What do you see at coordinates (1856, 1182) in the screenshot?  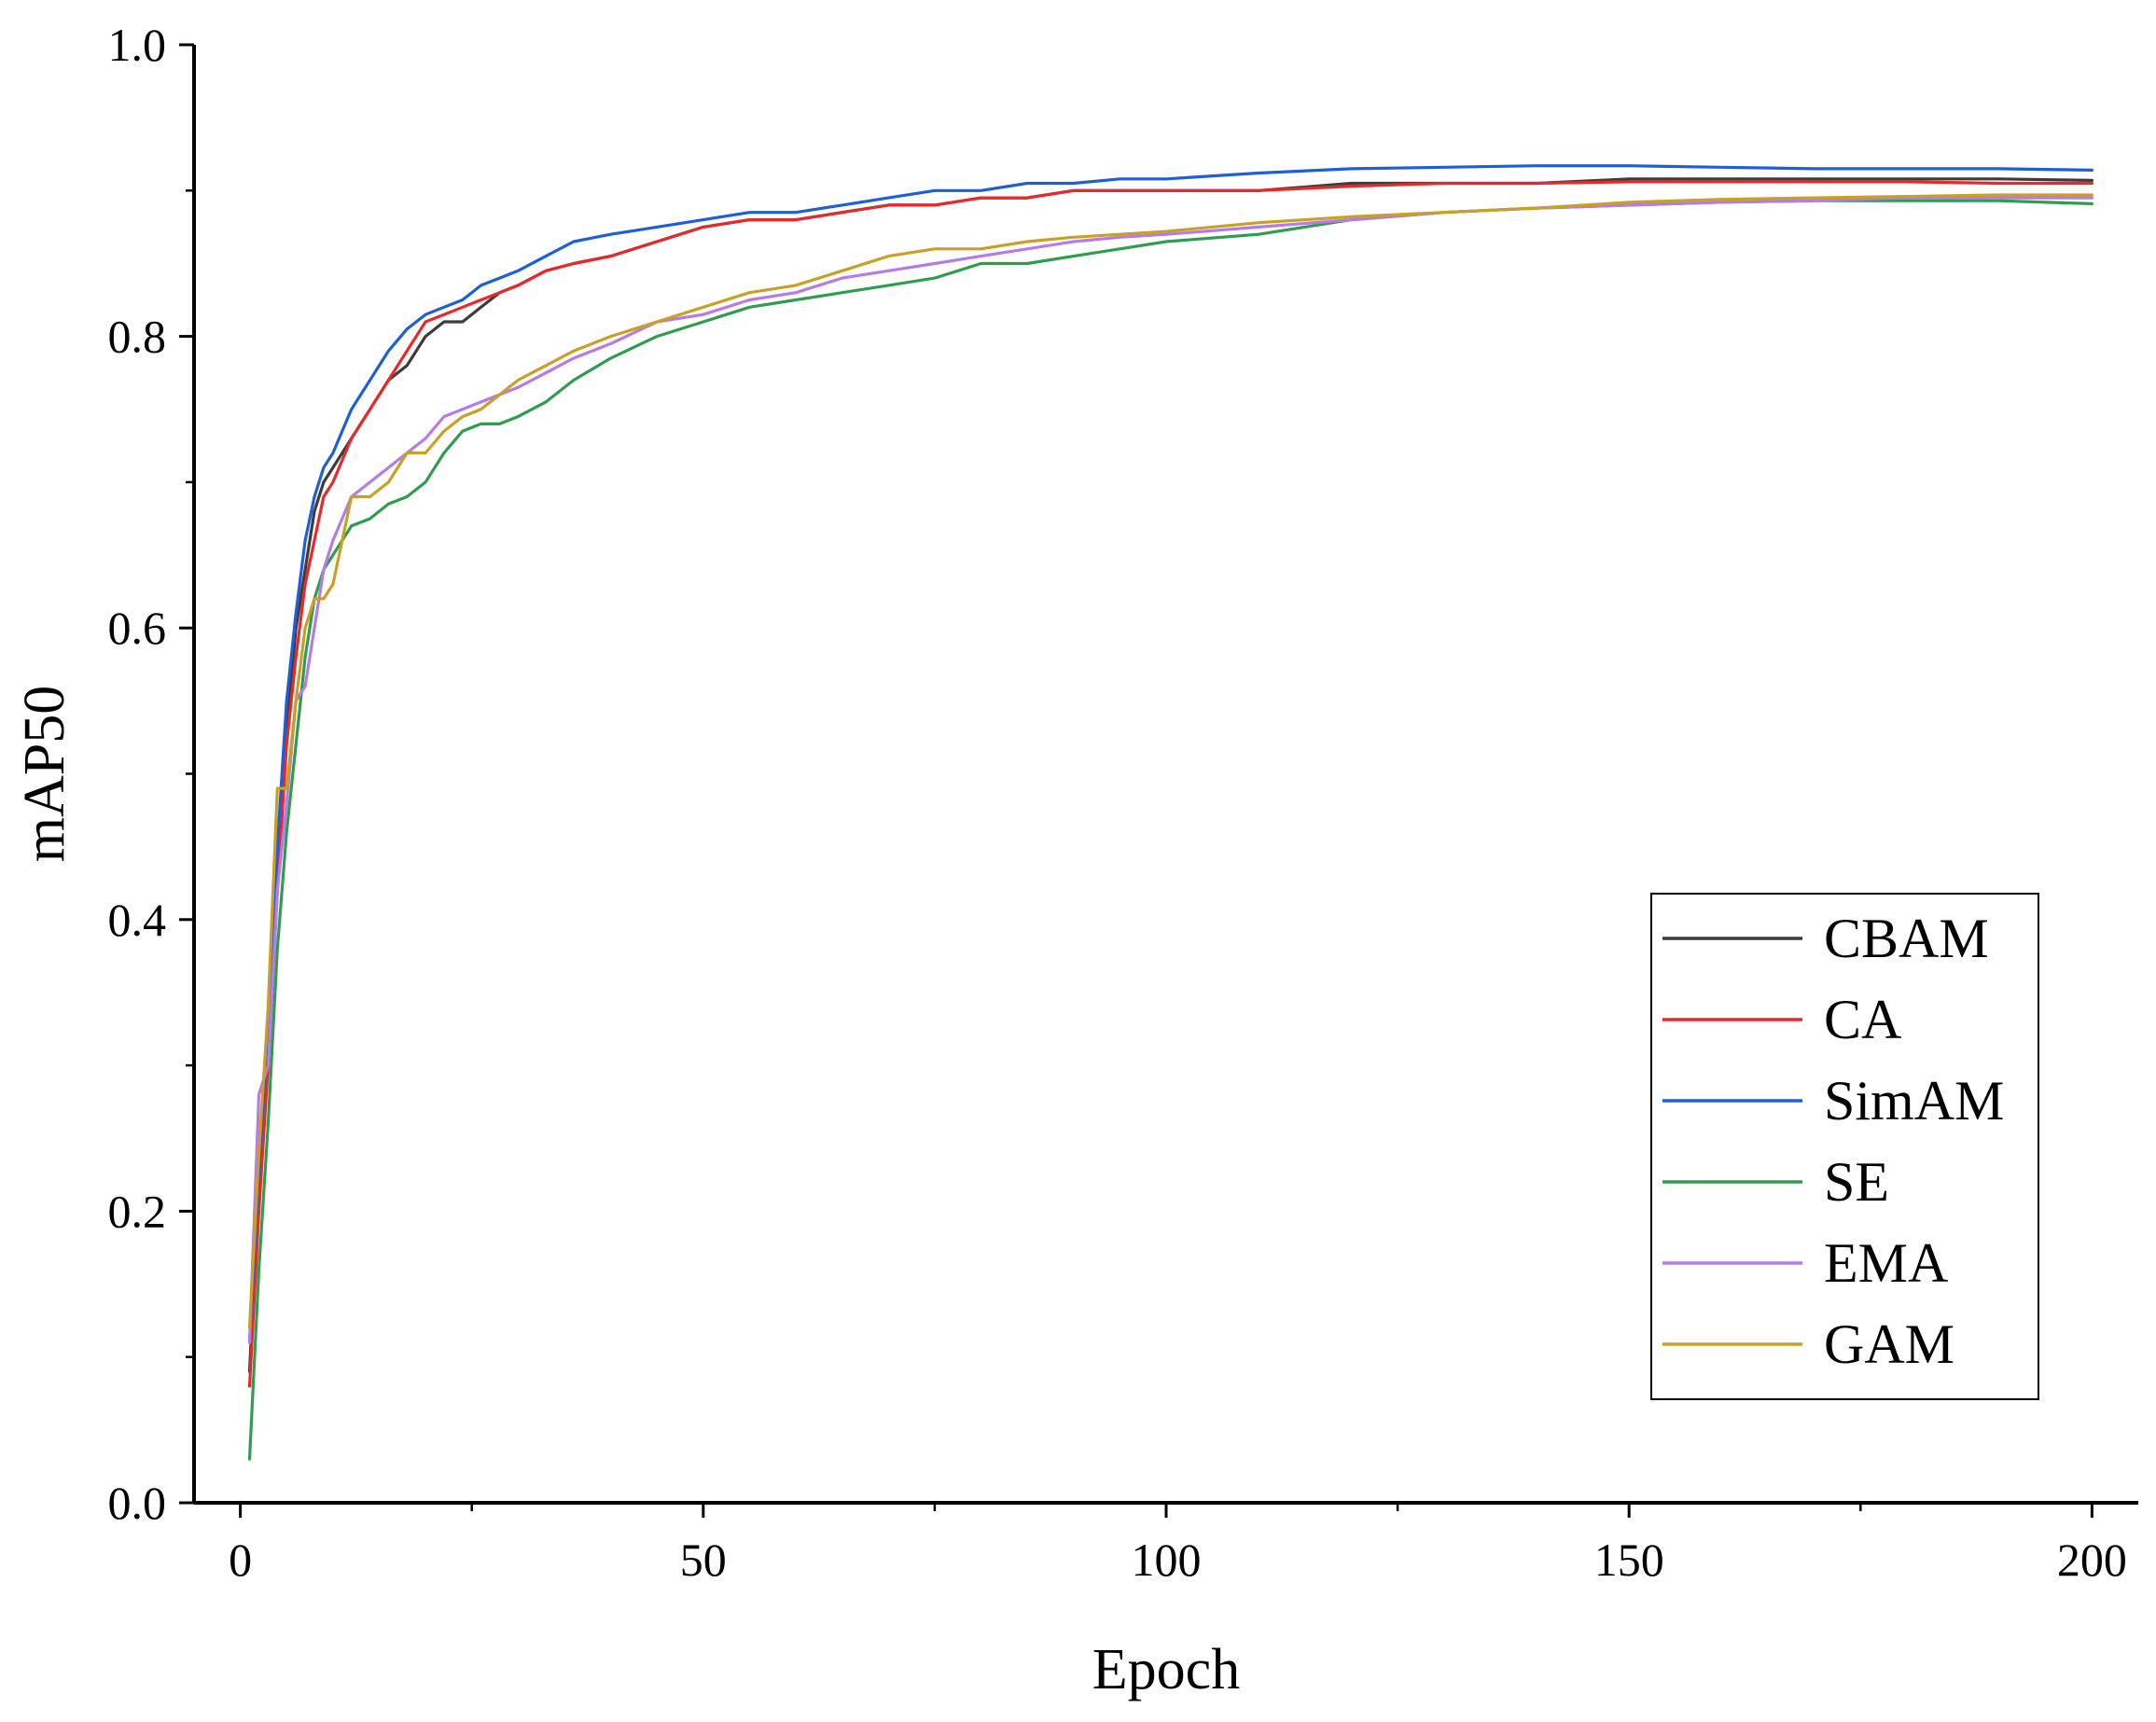 I see `legend-label-se: SE` at bounding box center [1856, 1182].